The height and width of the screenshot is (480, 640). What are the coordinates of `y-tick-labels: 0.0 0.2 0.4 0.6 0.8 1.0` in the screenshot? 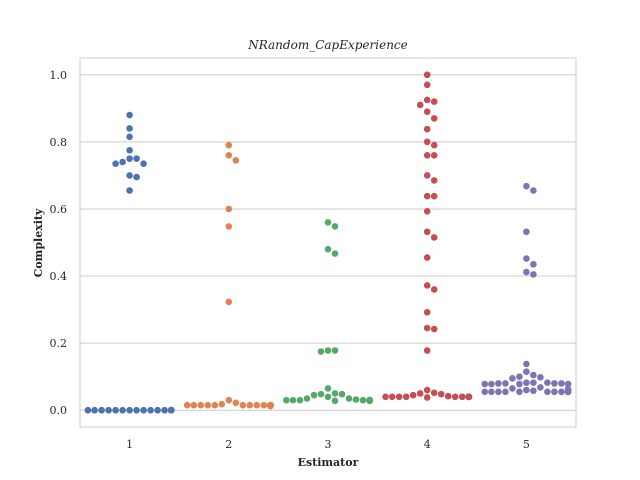 It's located at (59, 243).